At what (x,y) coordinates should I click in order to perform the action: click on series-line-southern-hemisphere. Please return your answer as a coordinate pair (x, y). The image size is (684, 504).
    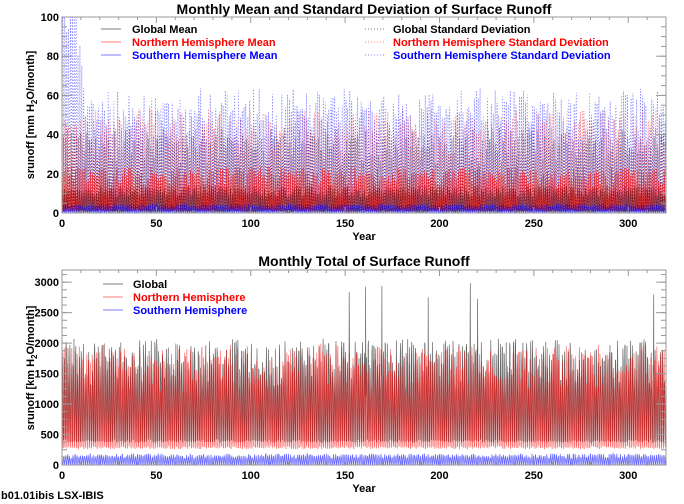
    Looking at the image, I should click on (364, 458).